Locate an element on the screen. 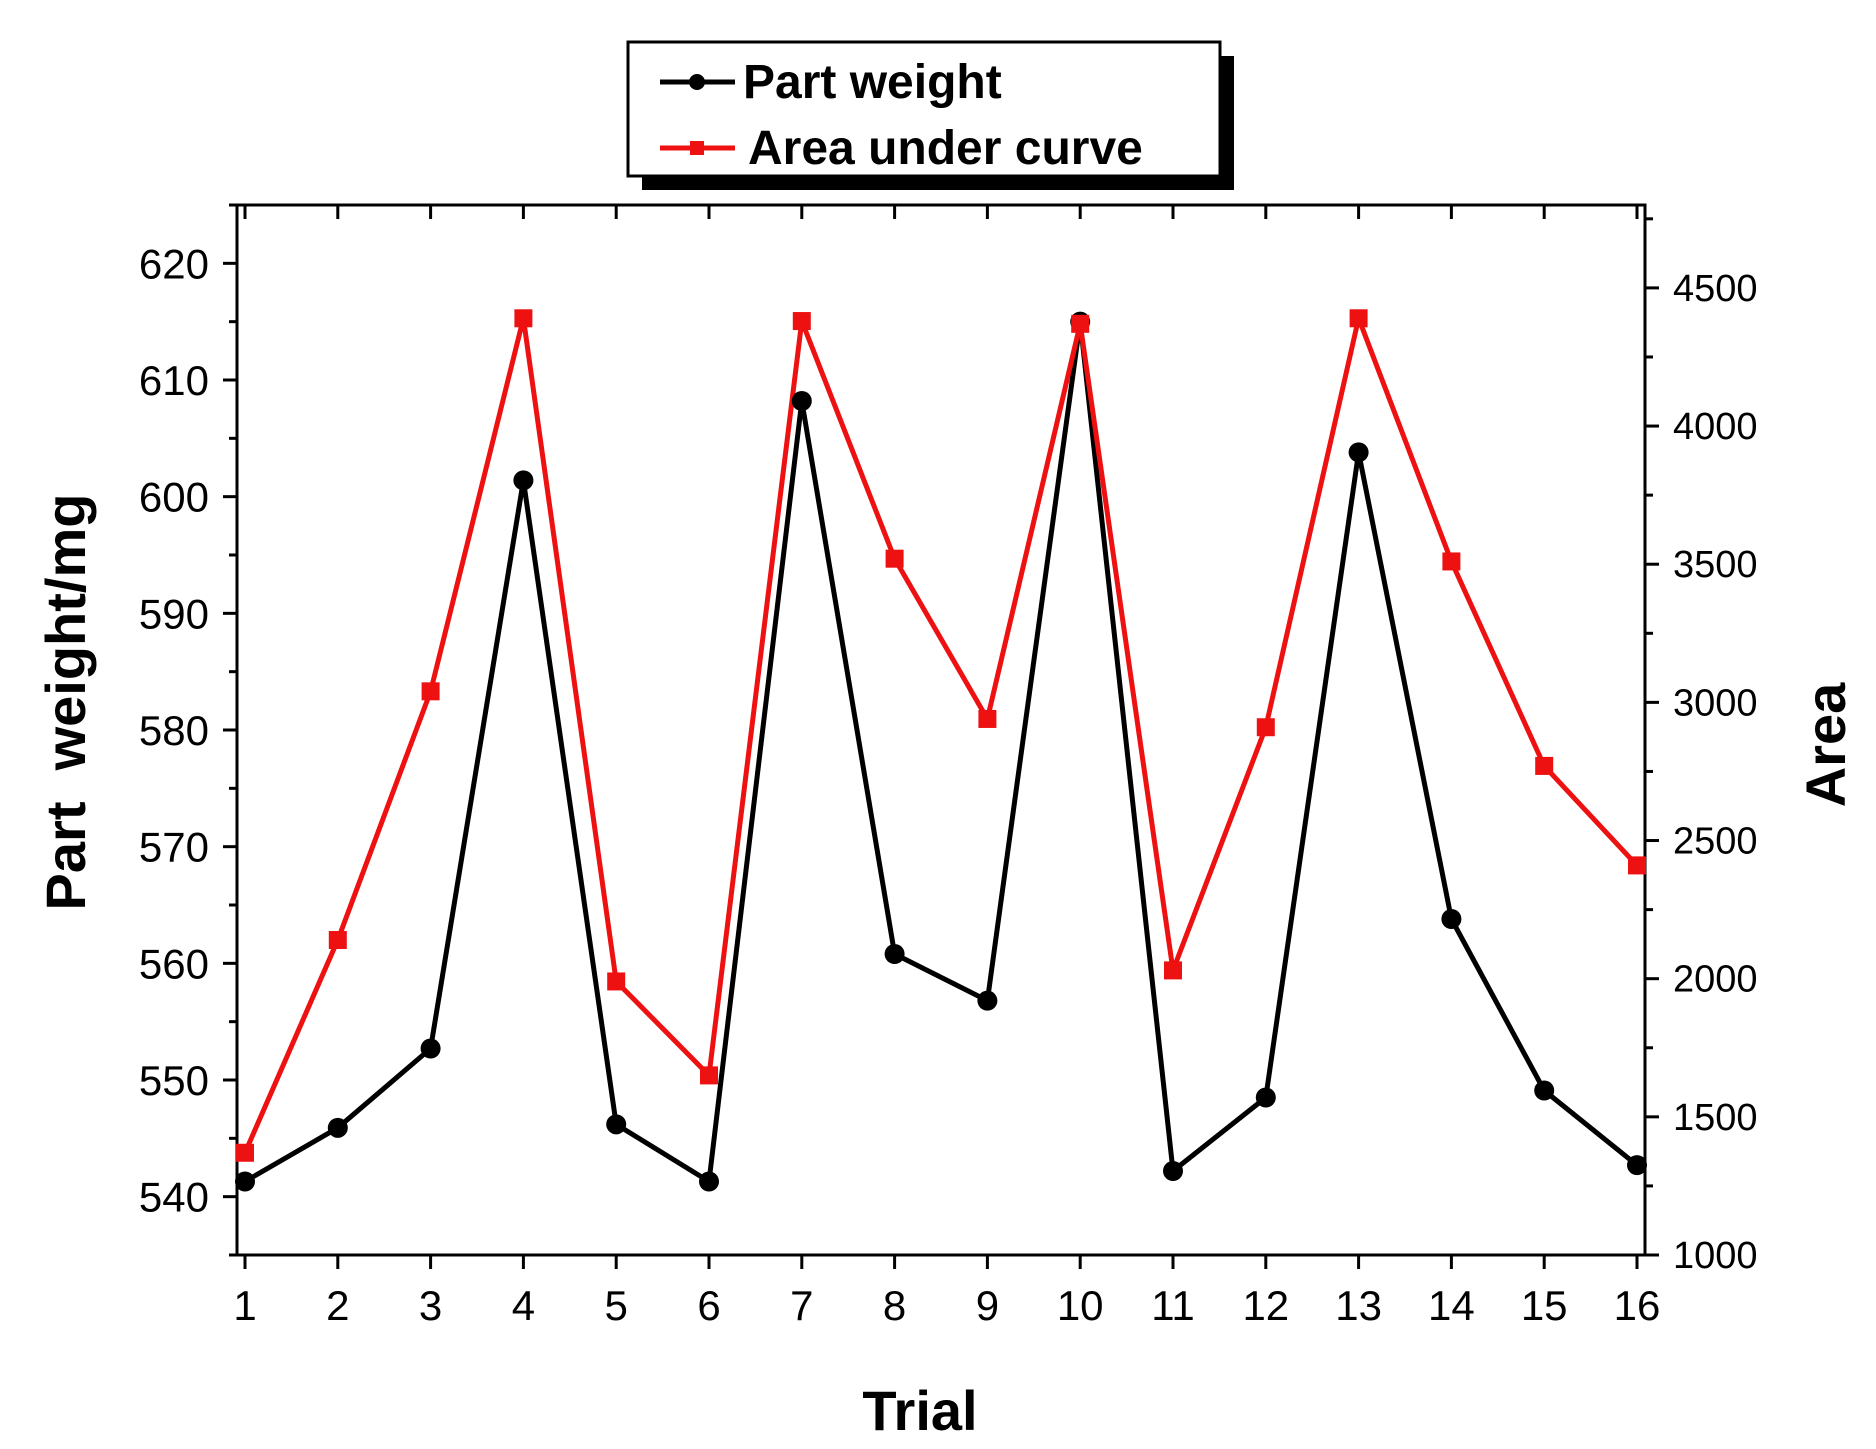  y-tick-label-right: 3000 is located at coordinates (1715, 703).